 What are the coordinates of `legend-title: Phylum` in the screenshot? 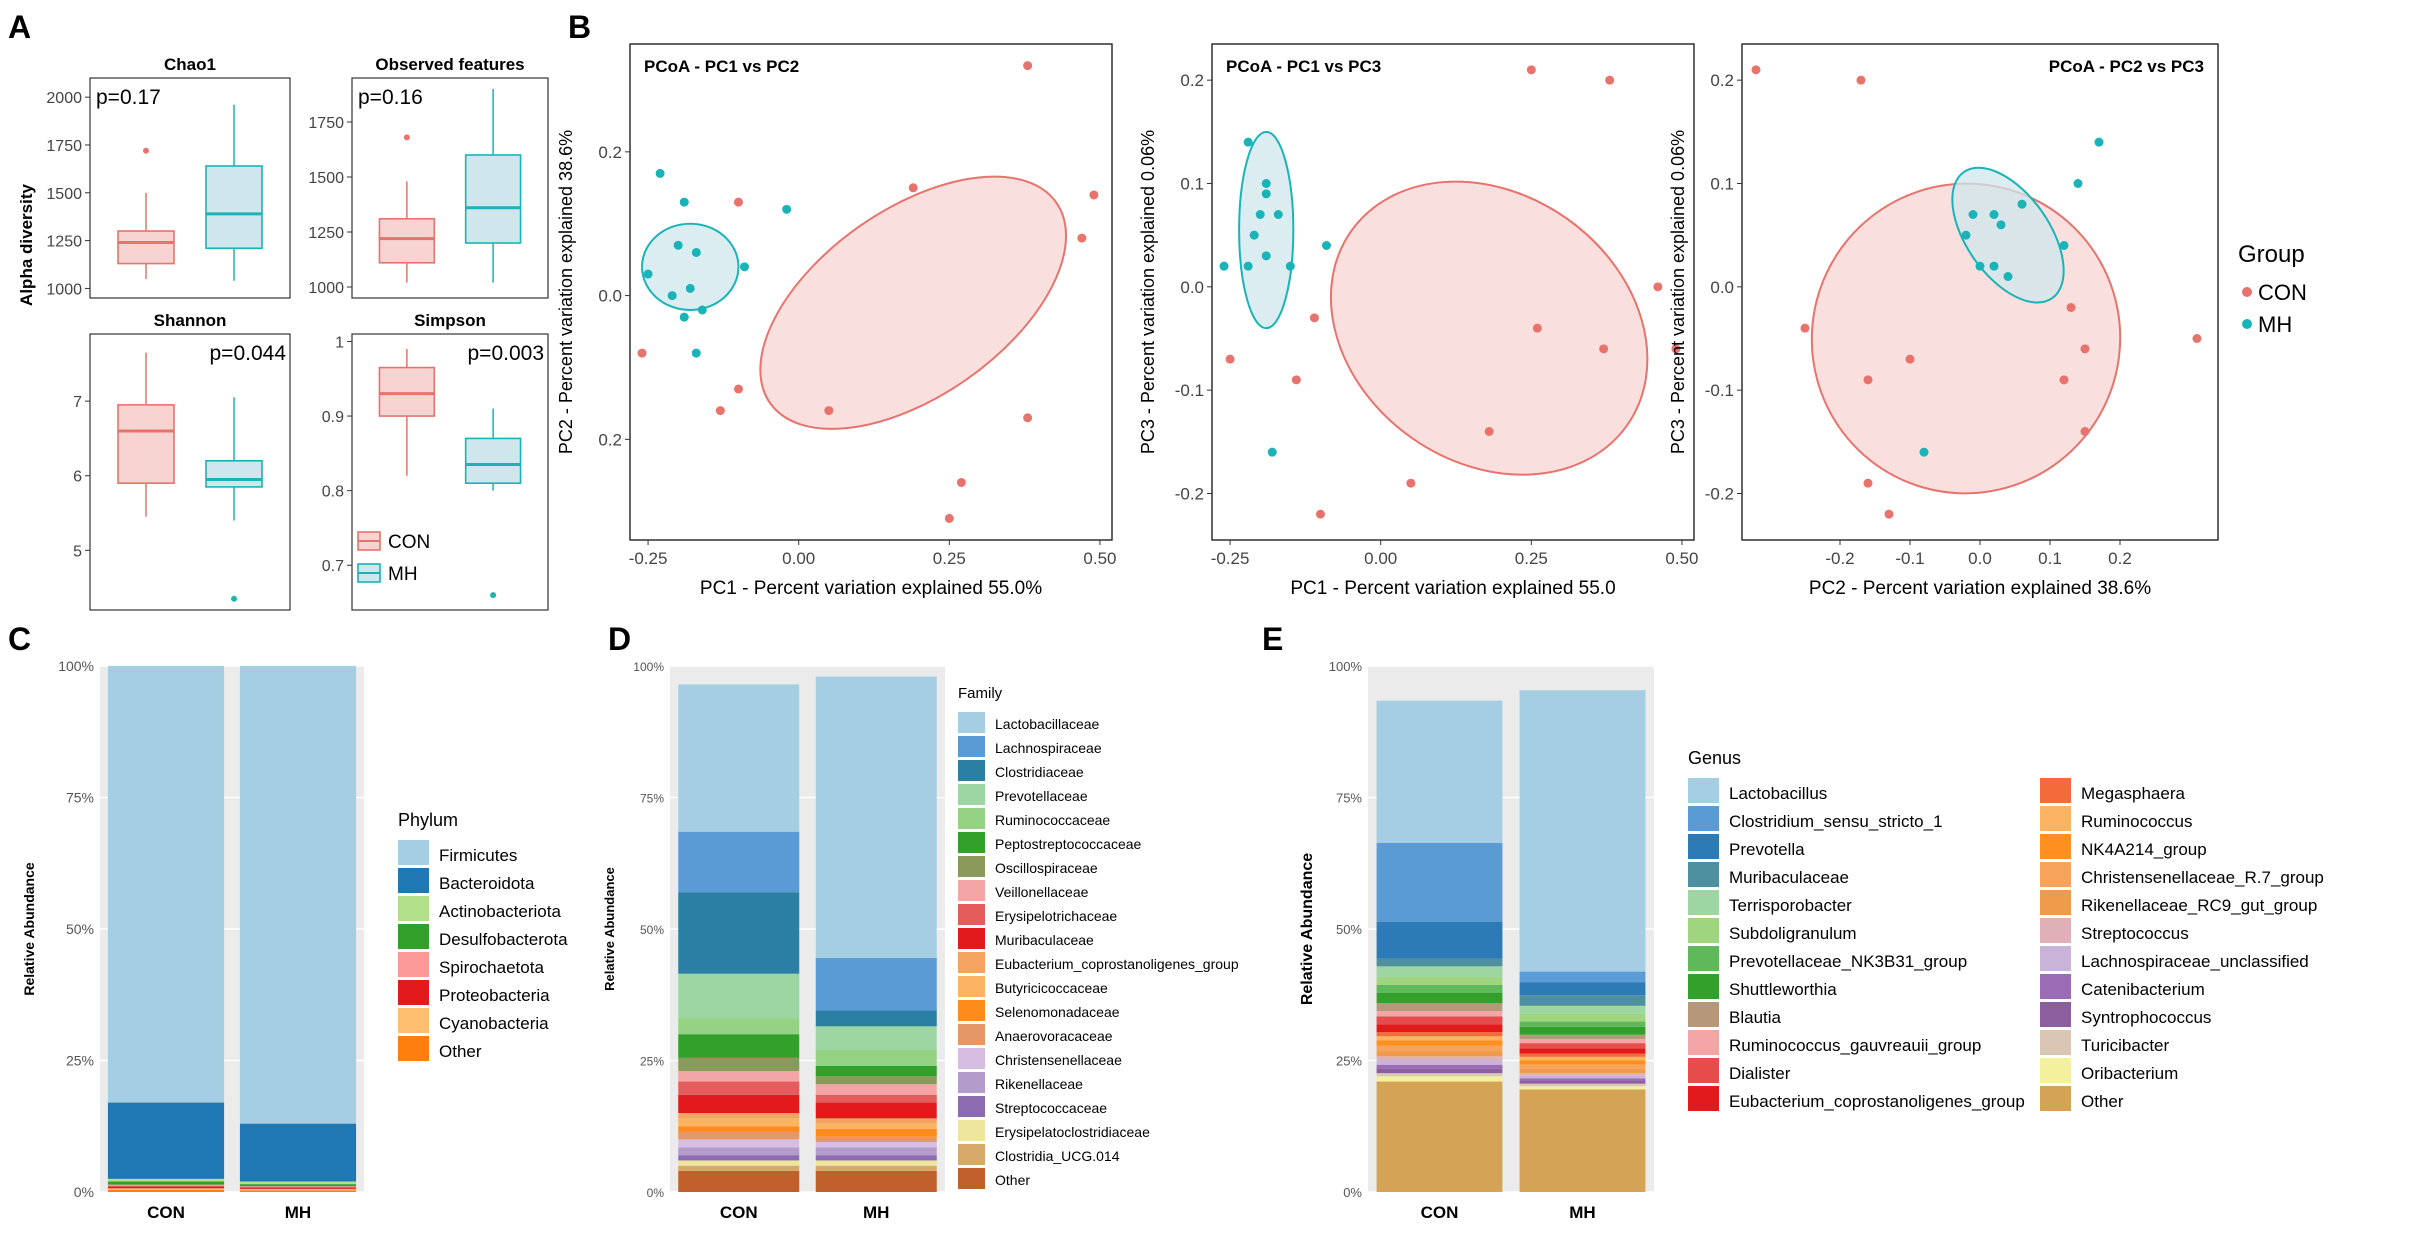 It's located at (428, 820).